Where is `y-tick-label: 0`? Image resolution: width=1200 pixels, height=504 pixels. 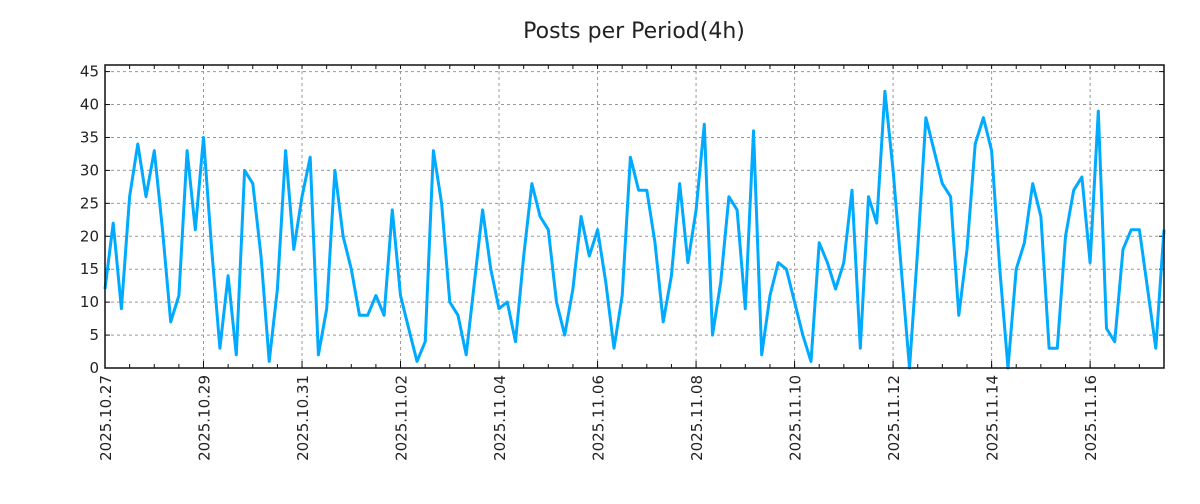
y-tick-label: 0 is located at coordinates (94, 368).